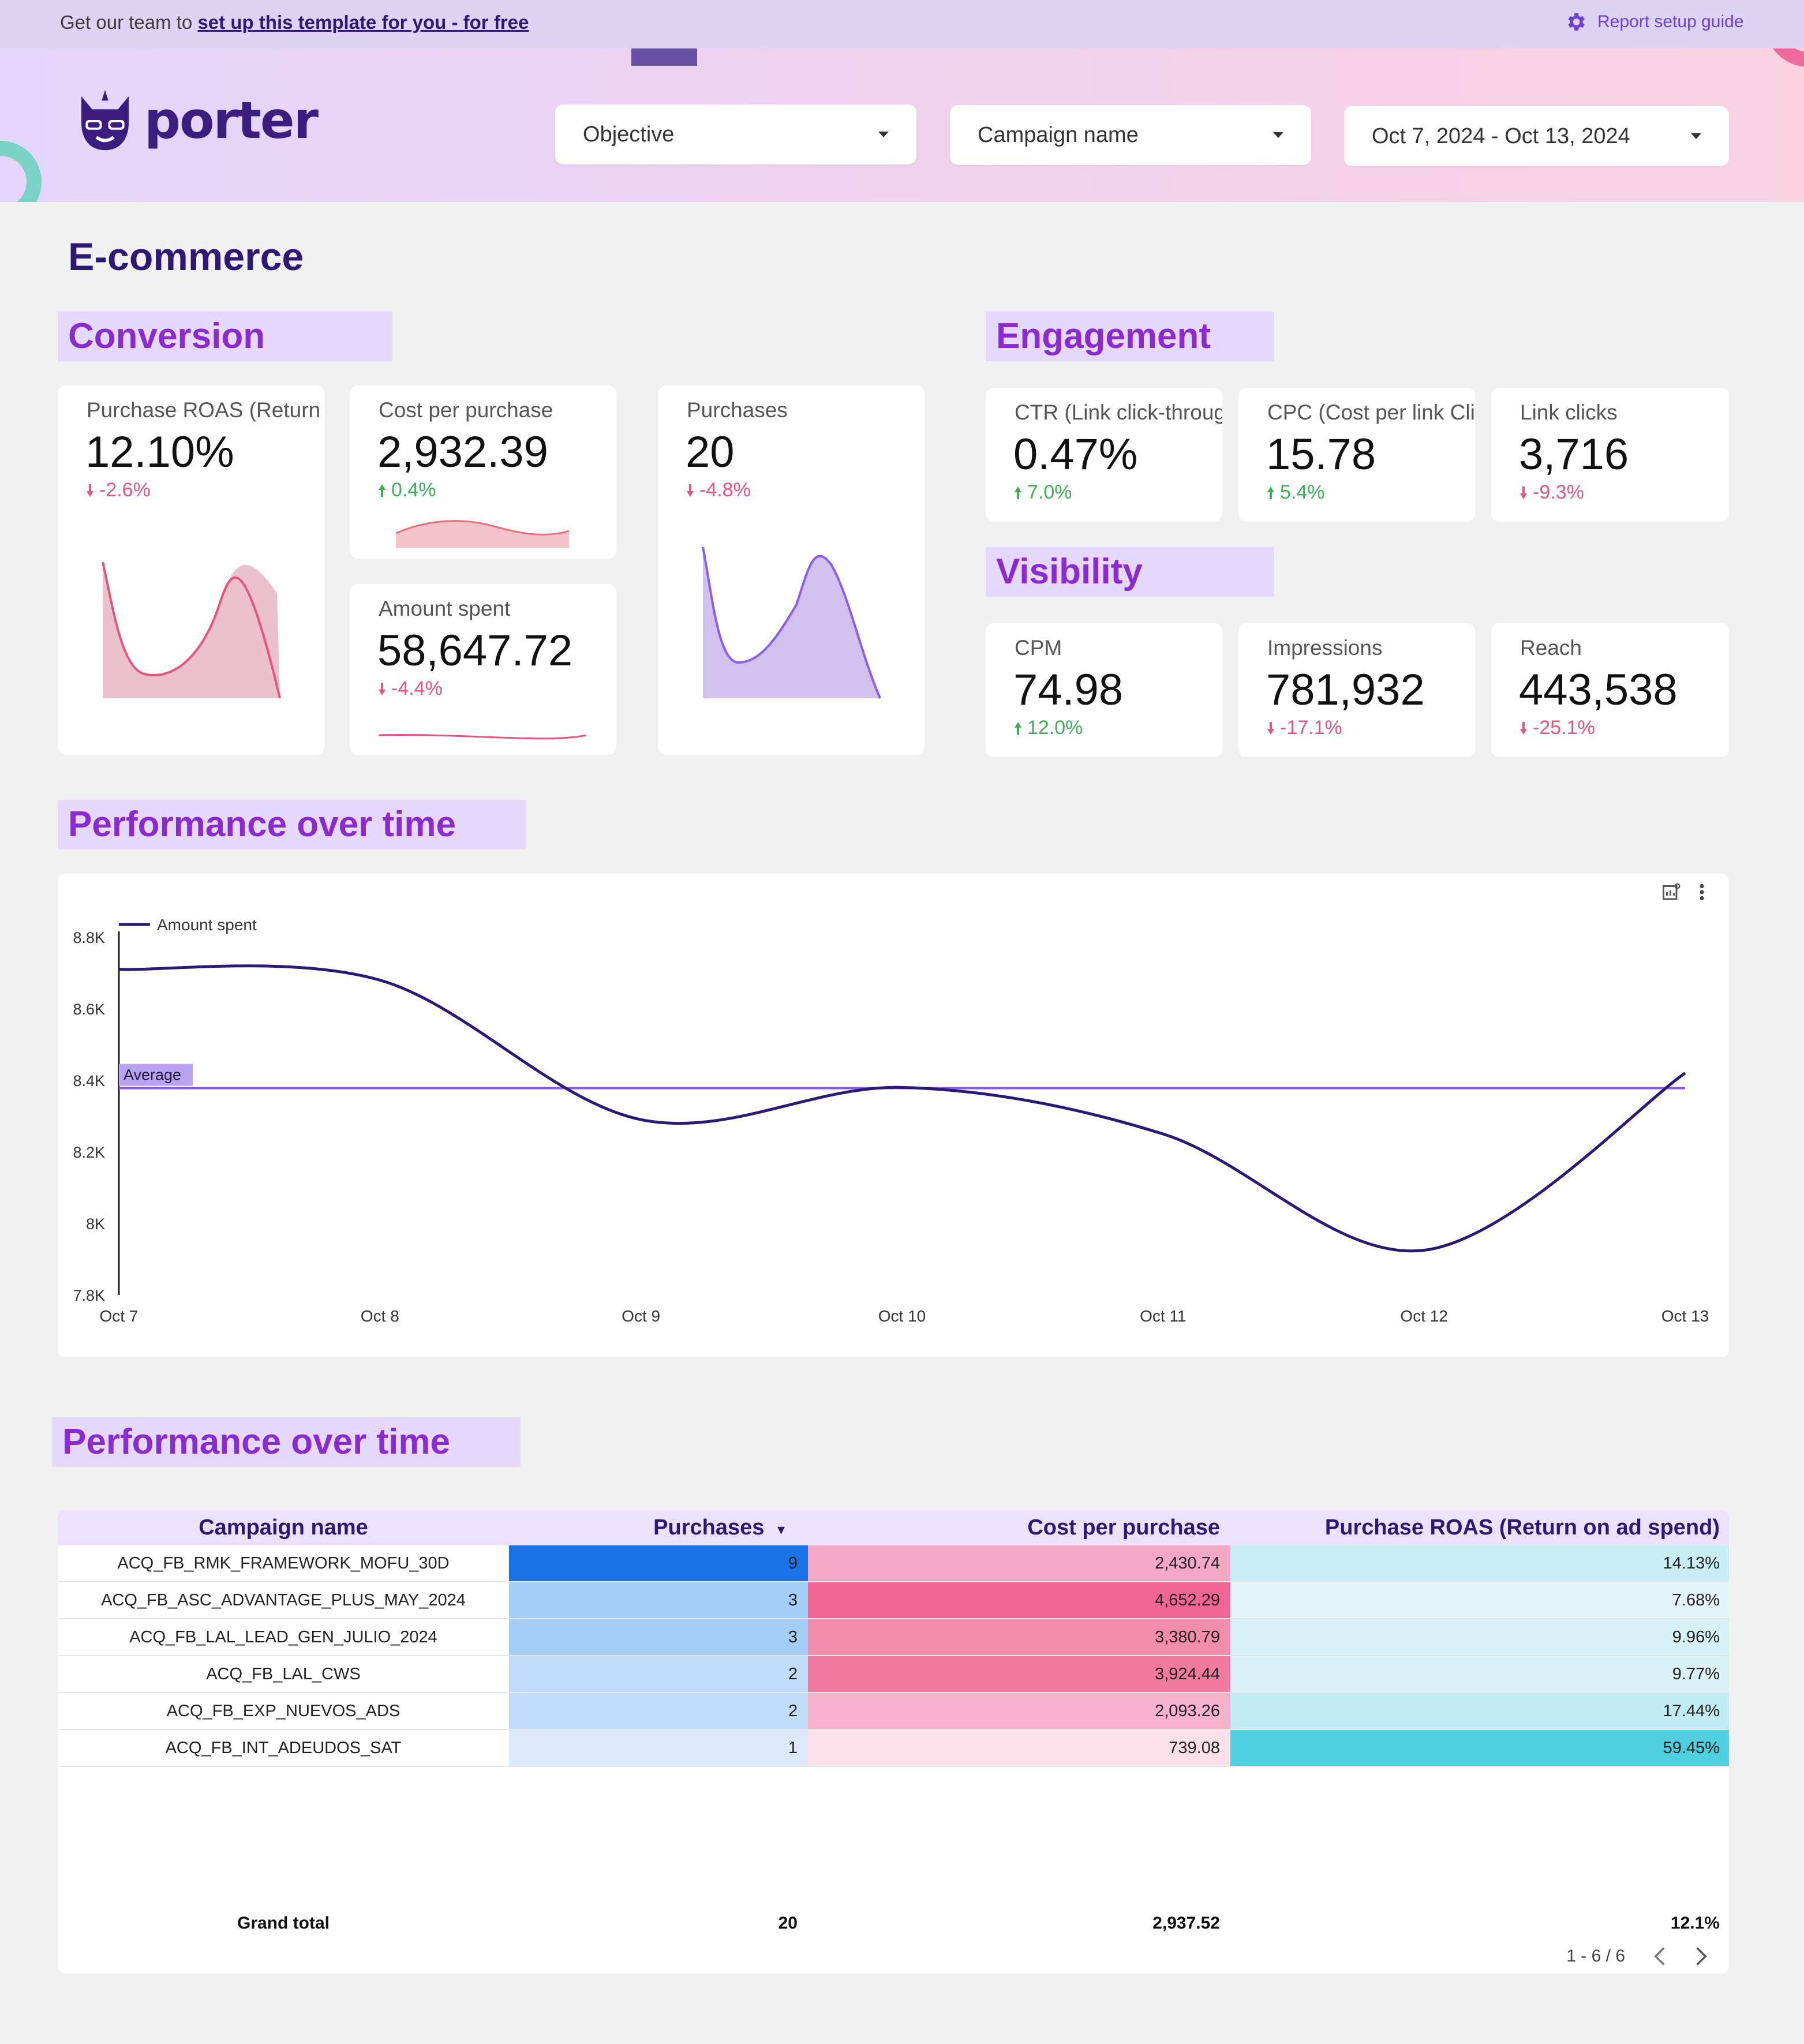  I want to click on section-performance-table: Performance over time, so click(287, 1442).